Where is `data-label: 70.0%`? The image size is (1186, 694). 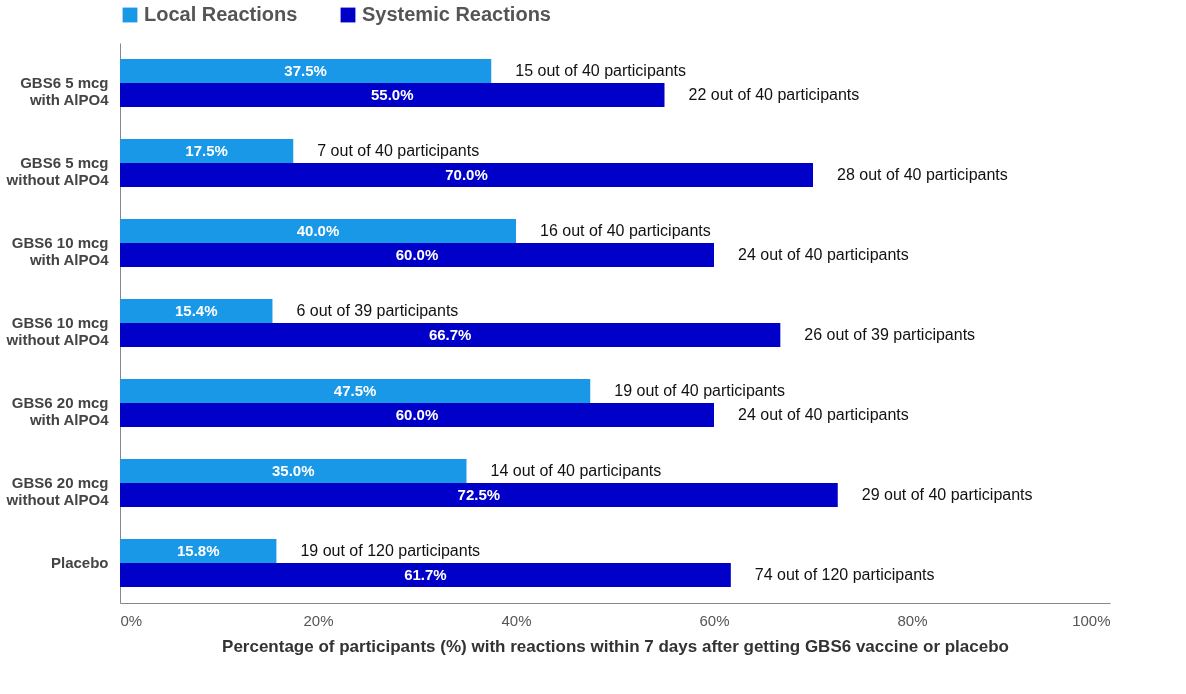 data-label: 70.0% is located at coordinates (466, 174).